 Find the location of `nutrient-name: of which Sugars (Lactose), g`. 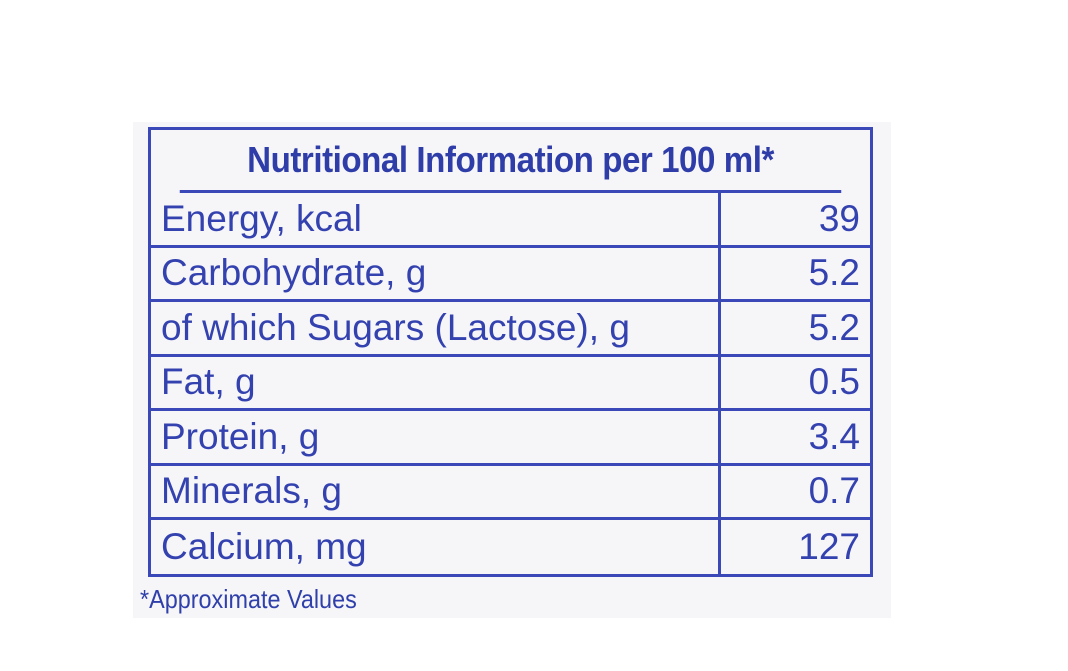

nutrient-name: of which Sugars (Lactose), g is located at coordinates (395, 327).